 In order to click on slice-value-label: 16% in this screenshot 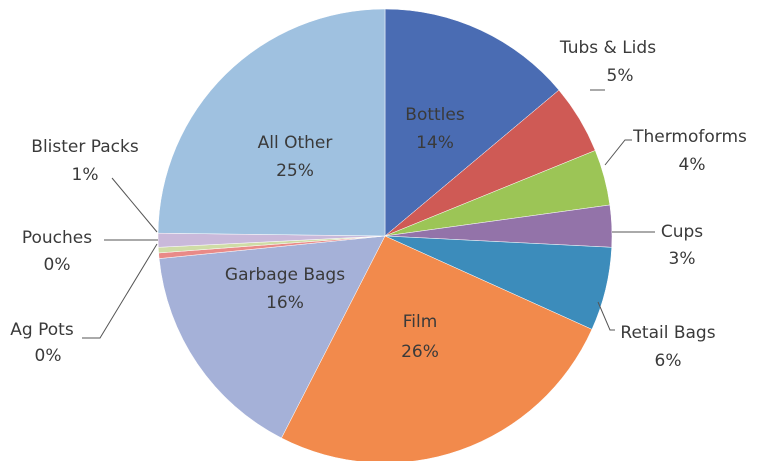, I will do `click(285, 303)`.